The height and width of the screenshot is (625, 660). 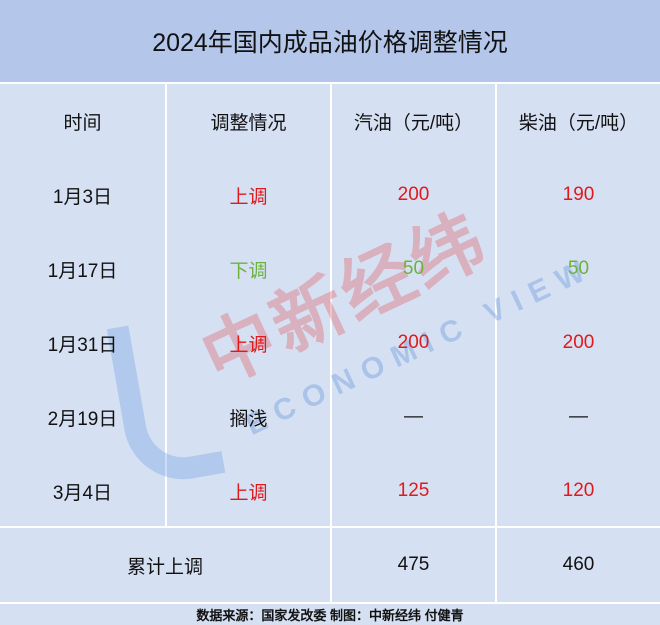 I want to click on row-date: 2月19日, so click(x=82, y=419).